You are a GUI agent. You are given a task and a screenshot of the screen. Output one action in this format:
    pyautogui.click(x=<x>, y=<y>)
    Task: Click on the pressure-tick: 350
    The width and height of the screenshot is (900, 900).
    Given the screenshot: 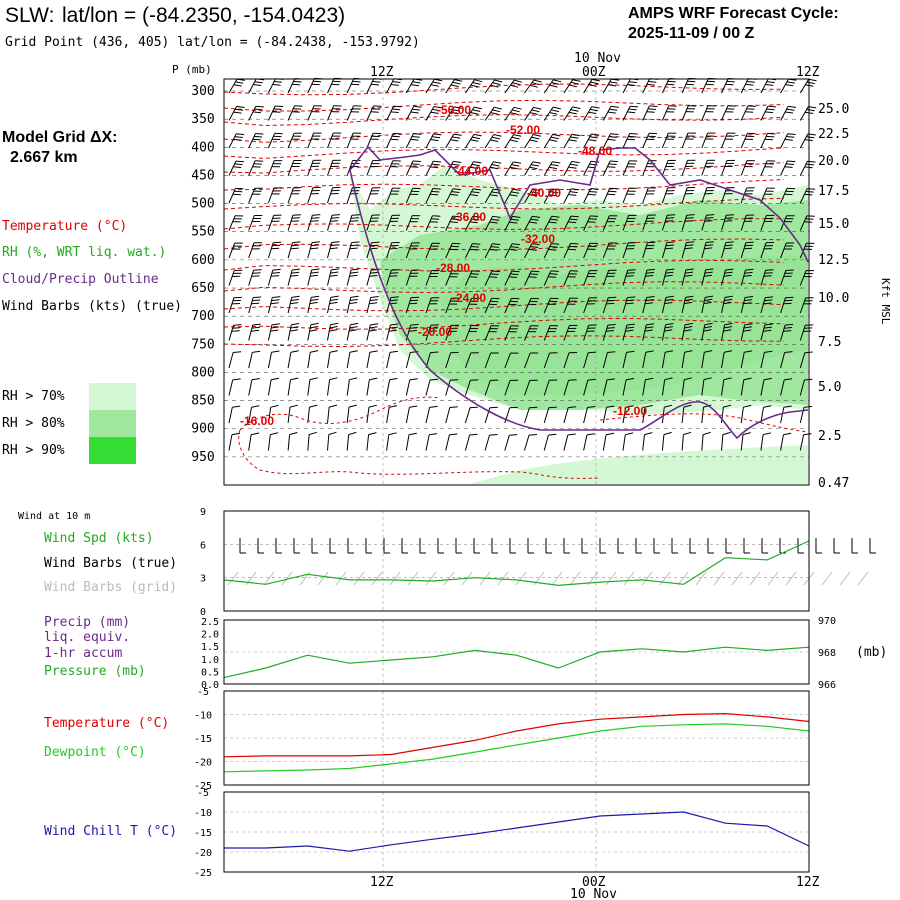 What is the action you would take?
    pyautogui.click(x=202, y=119)
    